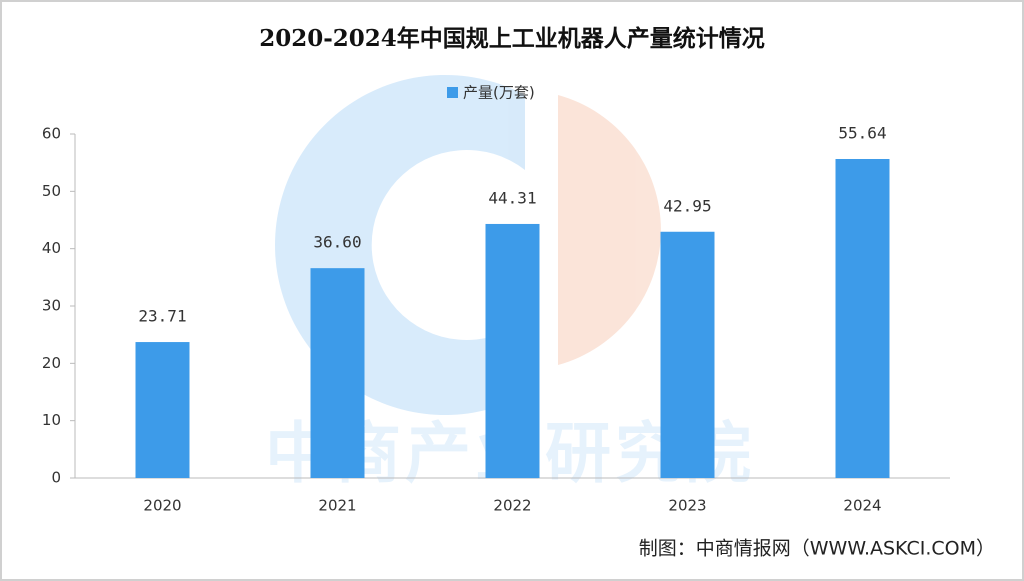 The height and width of the screenshot is (581, 1024). Describe the element at coordinates (51, 363) in the screenshot. I see `y-tick-label: 20` at that location.